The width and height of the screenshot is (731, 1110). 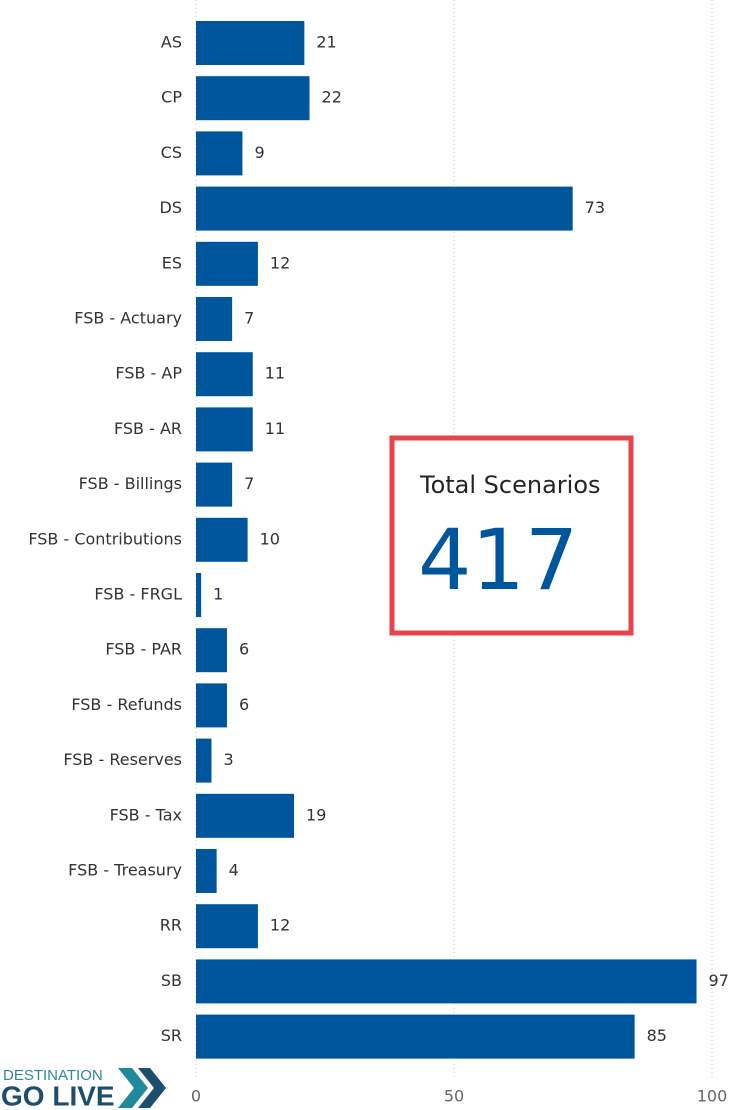 I want to click on y-tick-label: DS, so click(x=171, y=207).